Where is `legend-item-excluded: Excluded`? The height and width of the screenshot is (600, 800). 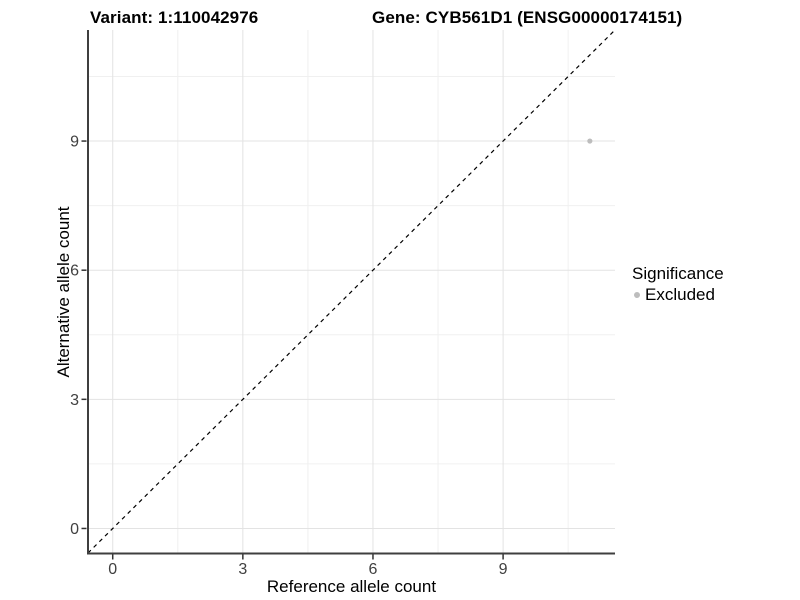
legend-item-excluded: Excluded is located at coordinates (678, 295).